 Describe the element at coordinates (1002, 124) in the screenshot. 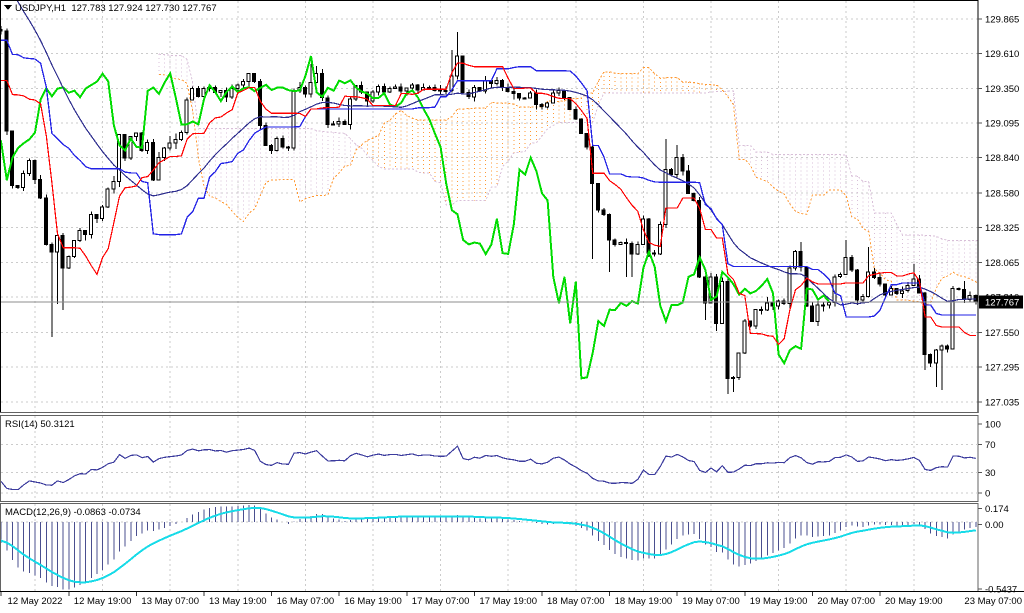

I see `svg-text: 129.095` at that location.